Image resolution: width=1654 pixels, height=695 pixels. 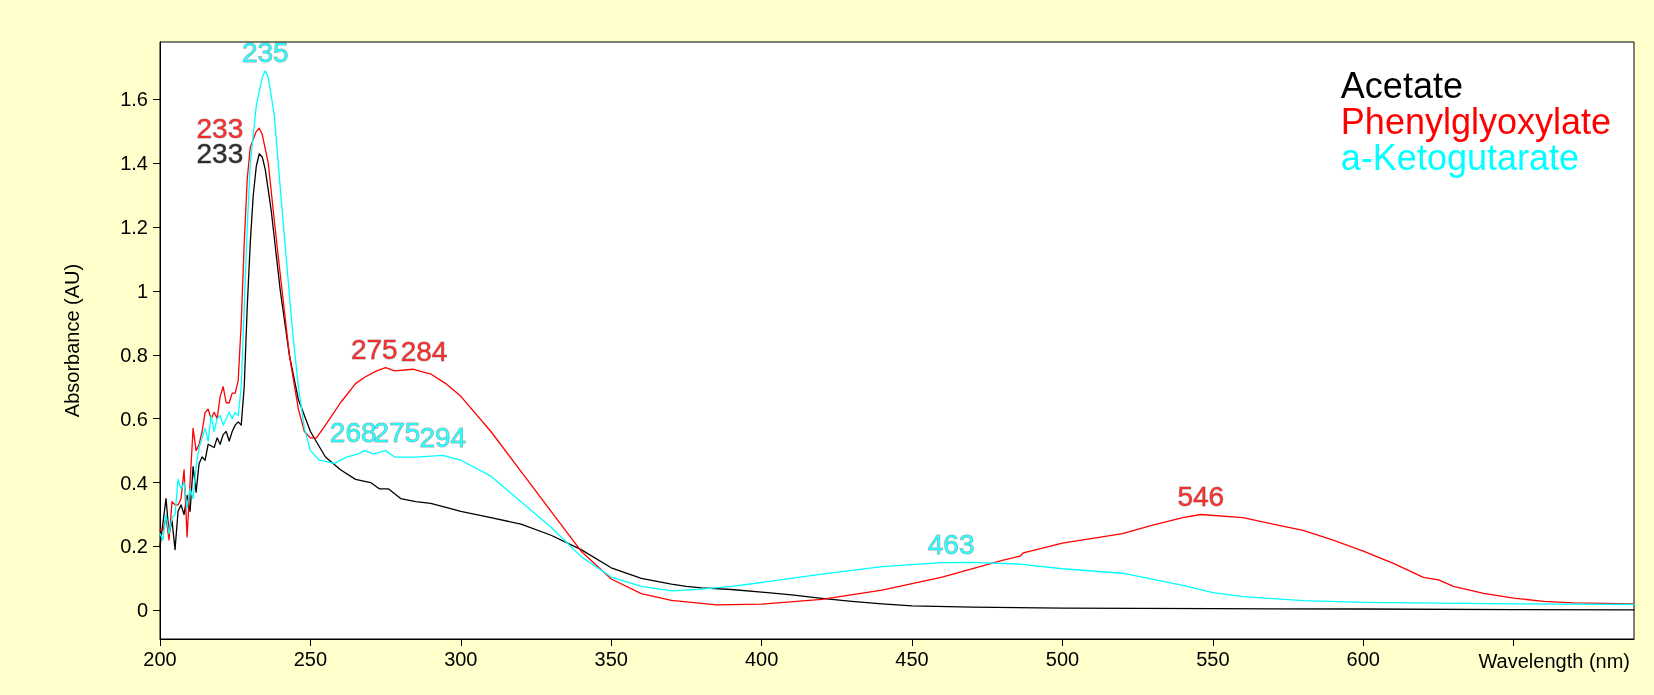 I want to click on x-tick-label: 300, so click(x=461, y=659).